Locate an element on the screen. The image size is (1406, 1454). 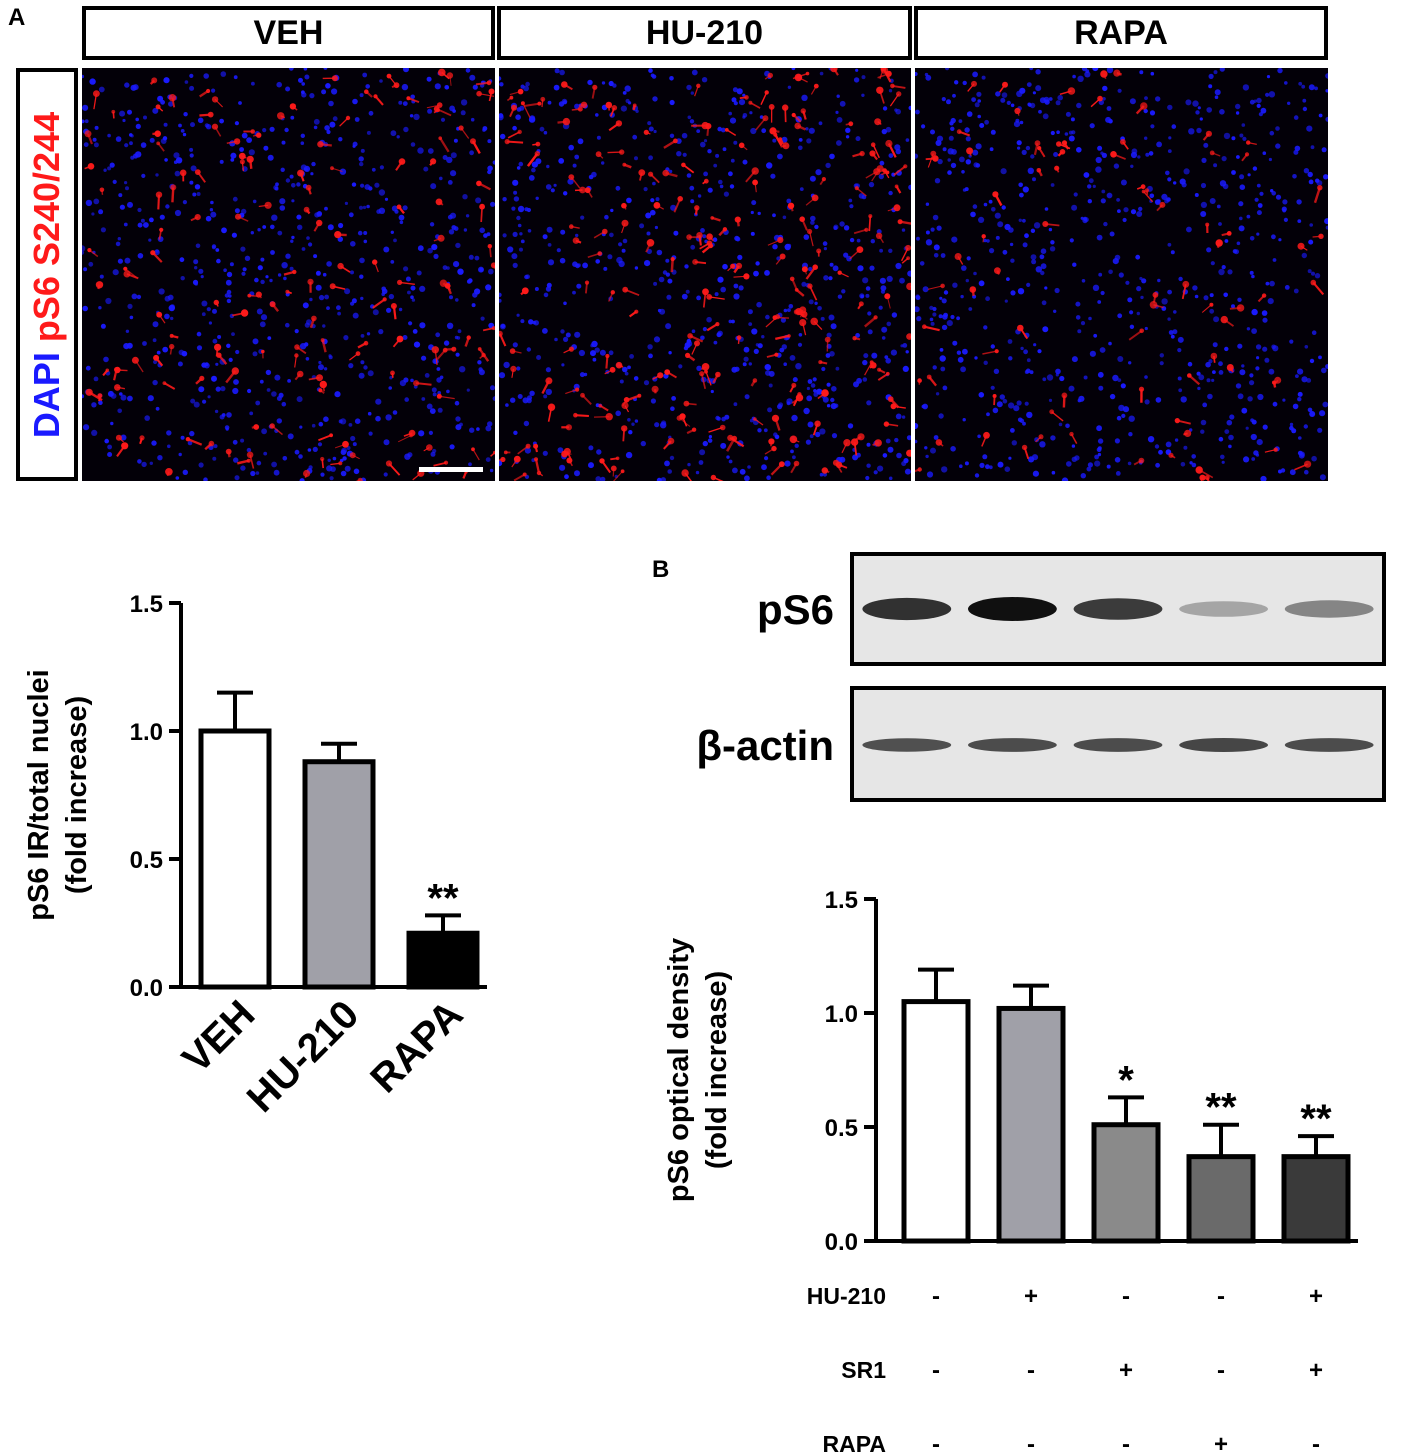
category-label: HU-210 is located at coordinates (303, 1056).